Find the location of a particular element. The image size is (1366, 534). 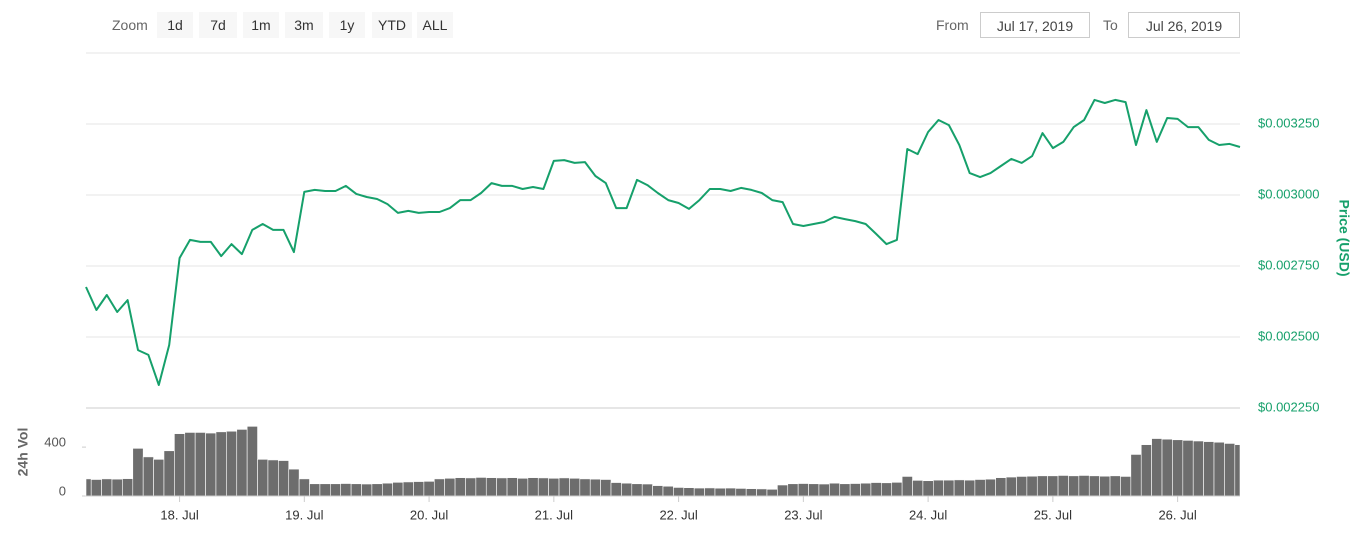

x-tick-label: 19. Jul is located at coordinates (304, 514).